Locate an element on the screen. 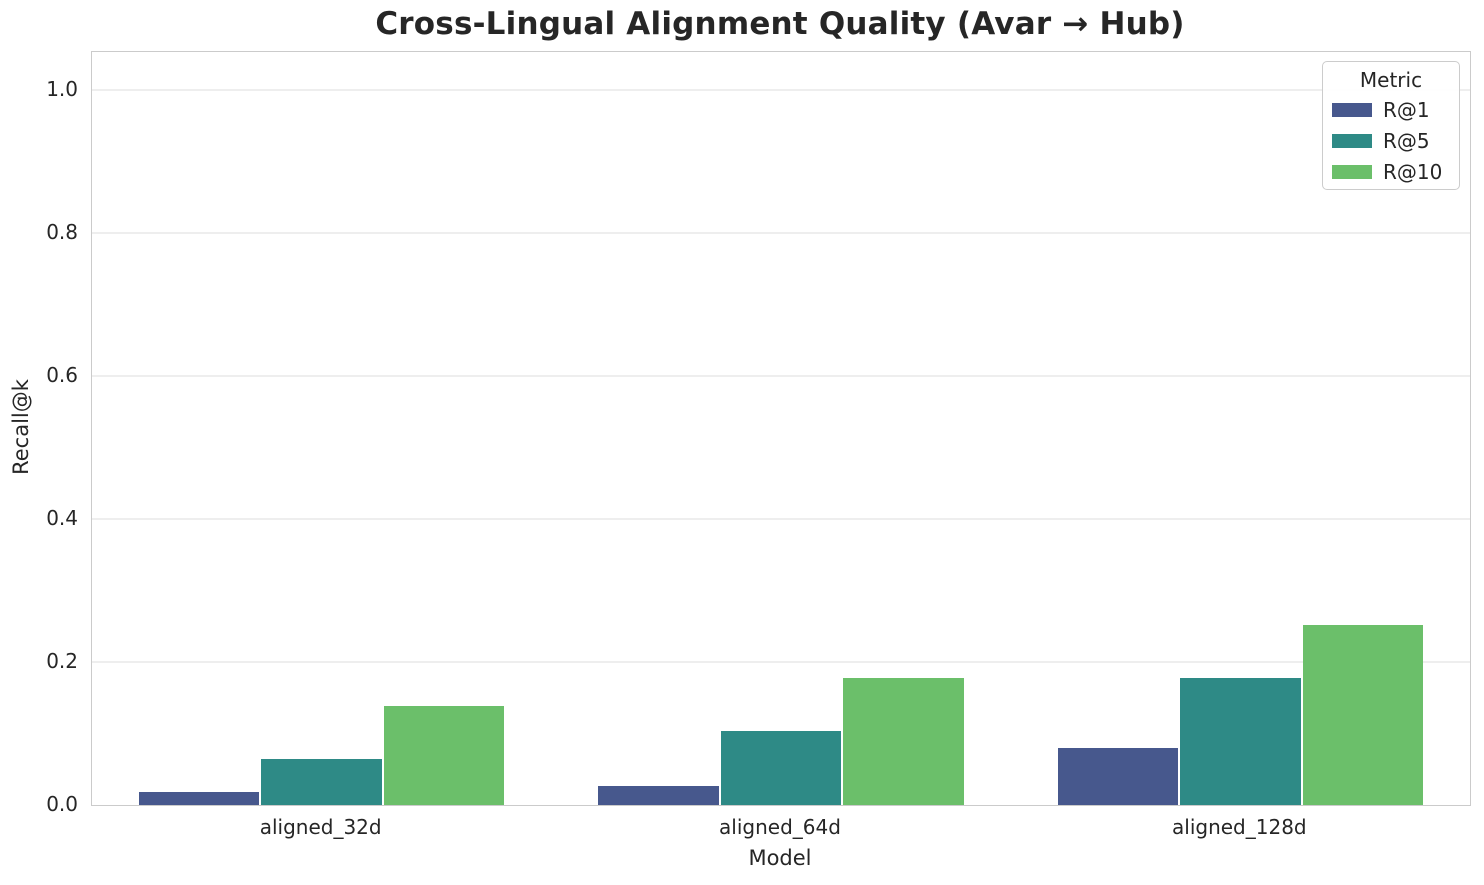 Image resolution: width=1484 pixels, height=885 pixels. bar-r5-aligned-128d is located at coordinates (1240, 741).